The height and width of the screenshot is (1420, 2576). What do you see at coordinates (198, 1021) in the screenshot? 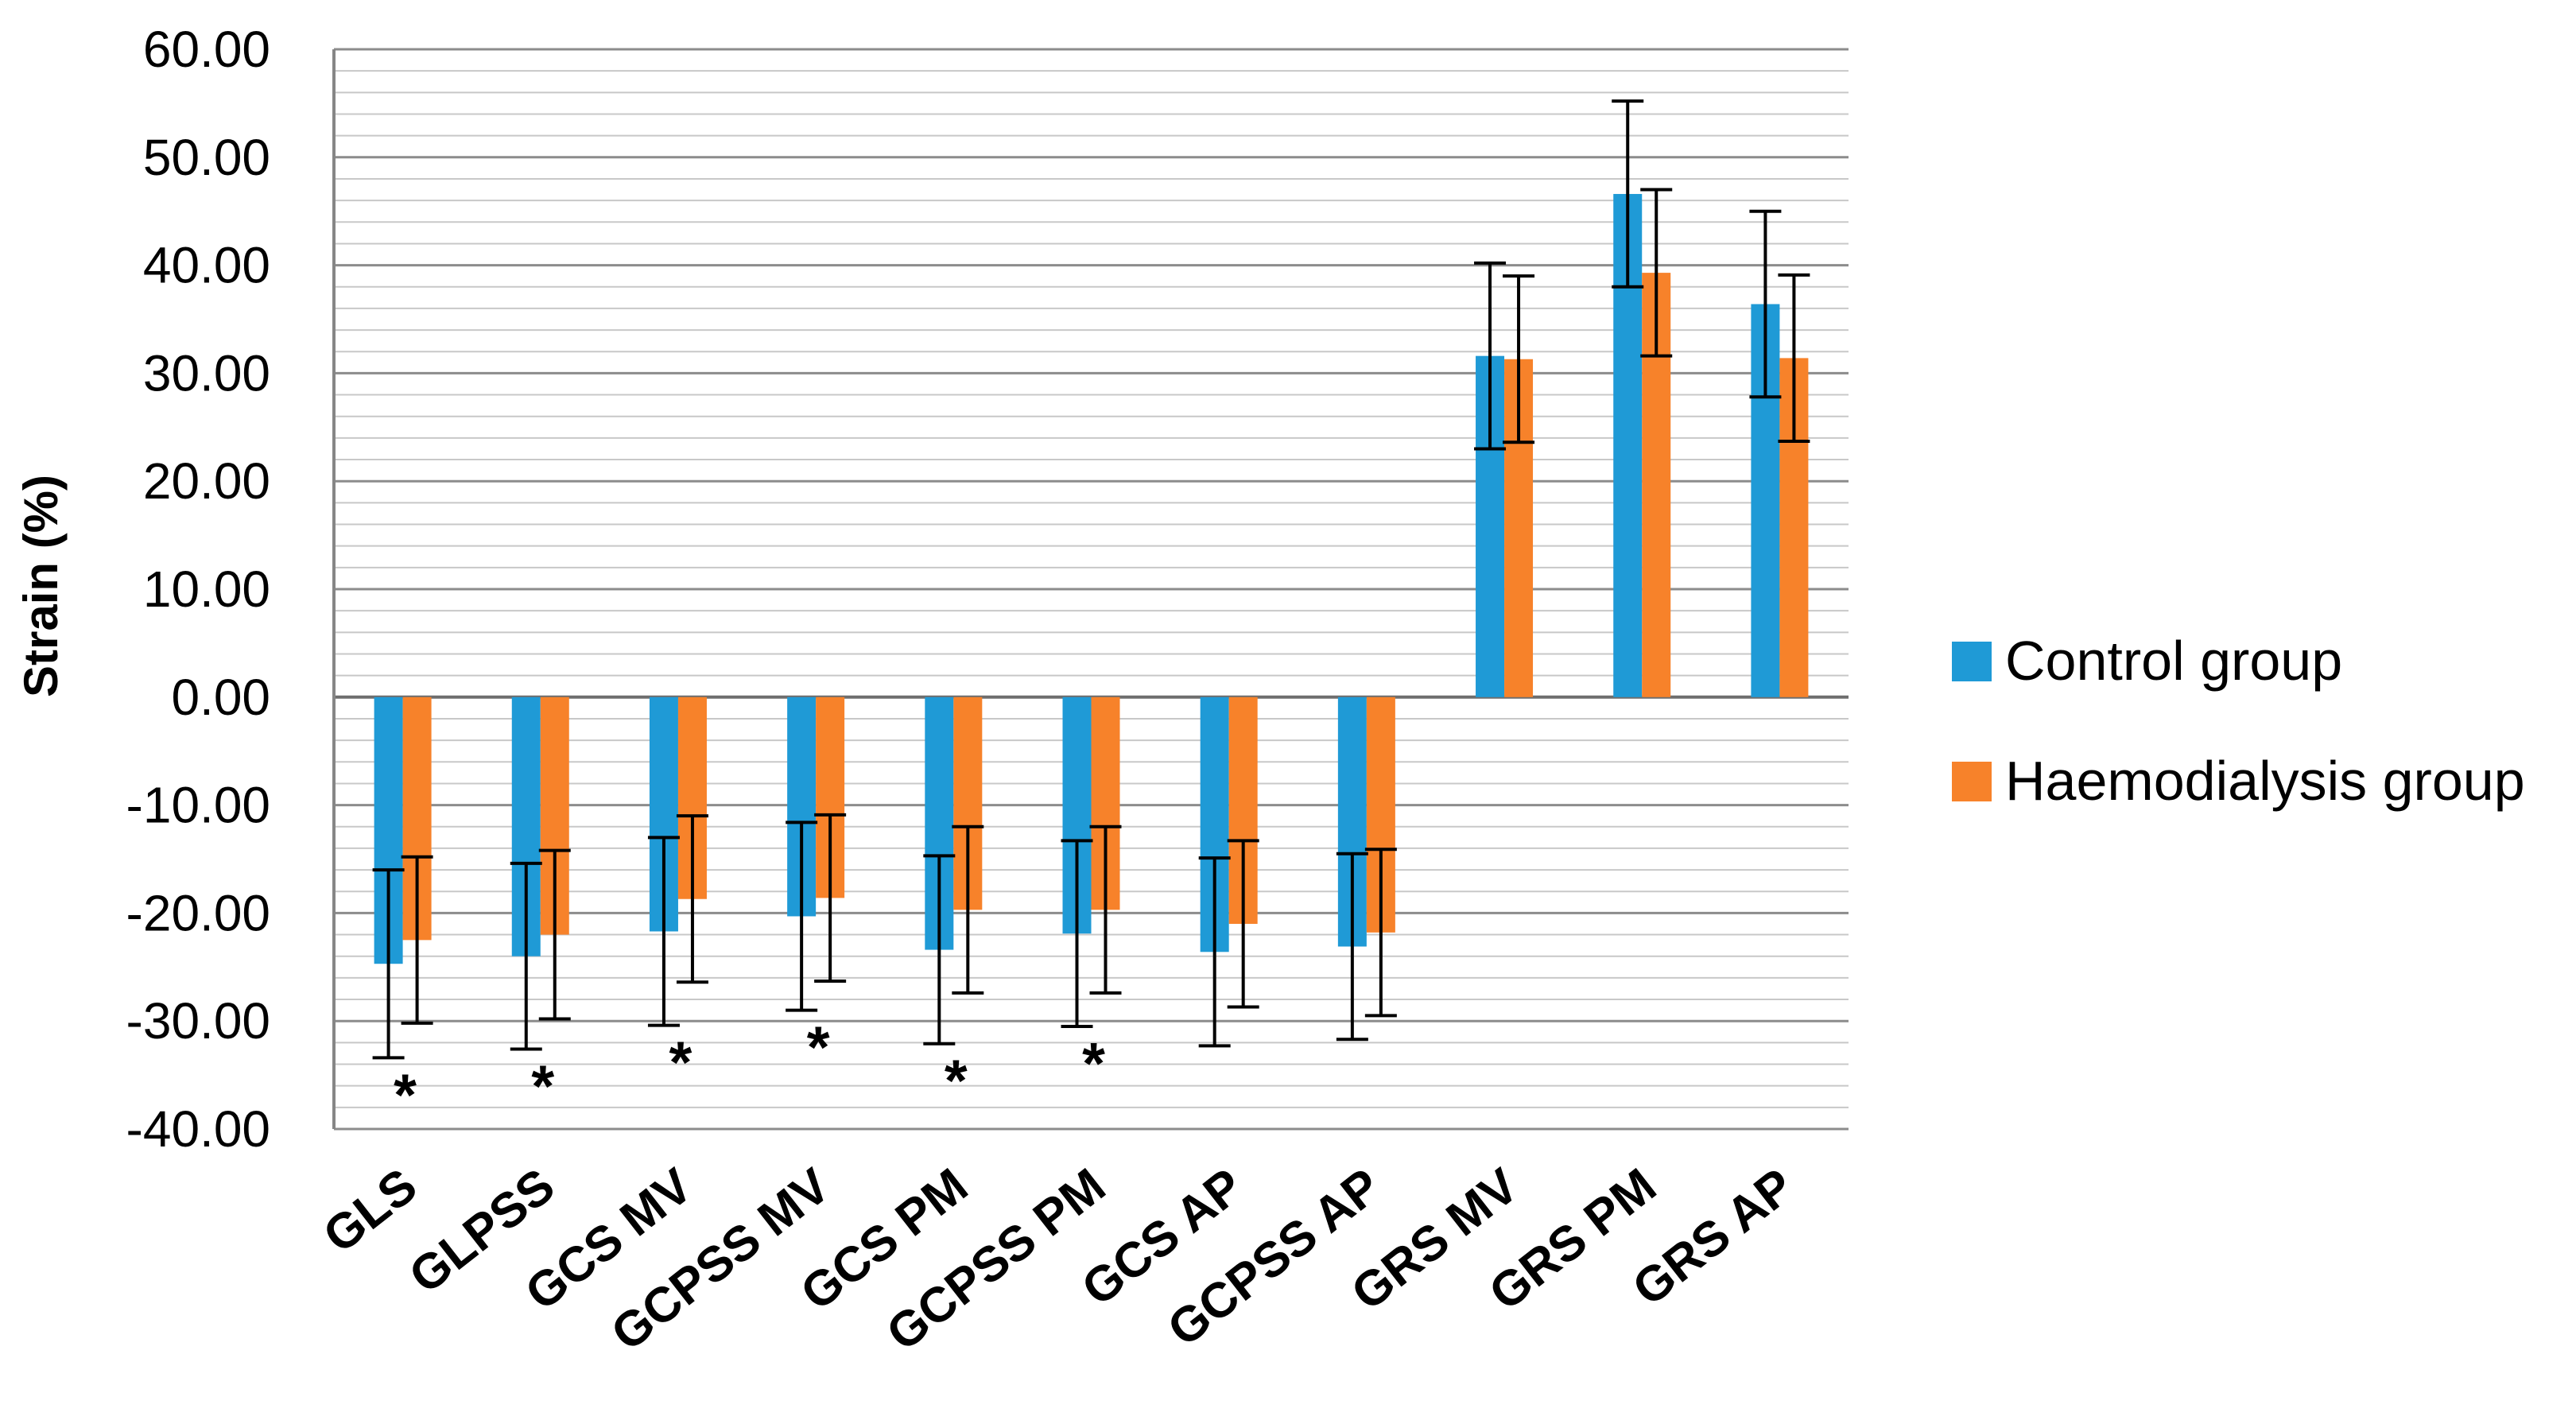
I see `y-tick-label: -30.00` at bounding box center [198, 1021].